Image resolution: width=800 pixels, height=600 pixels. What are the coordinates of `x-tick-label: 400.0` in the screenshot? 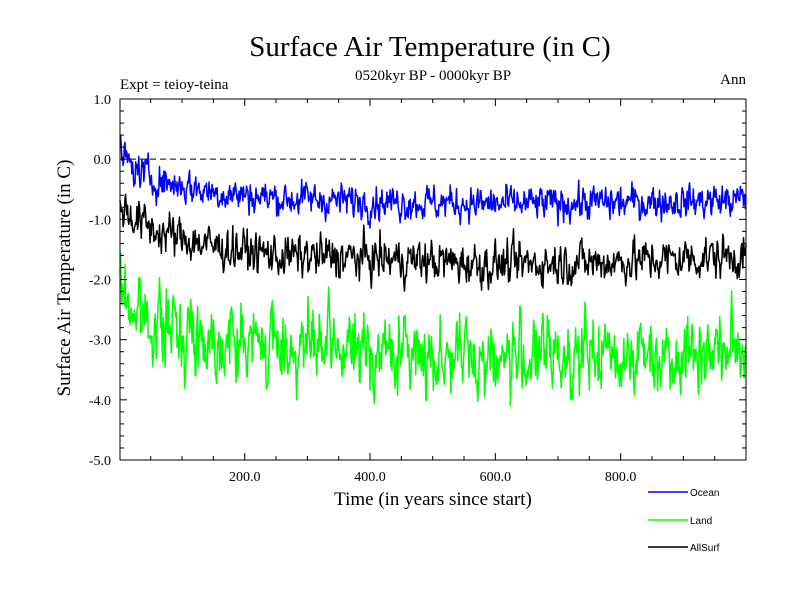 It's located at (370, 477).